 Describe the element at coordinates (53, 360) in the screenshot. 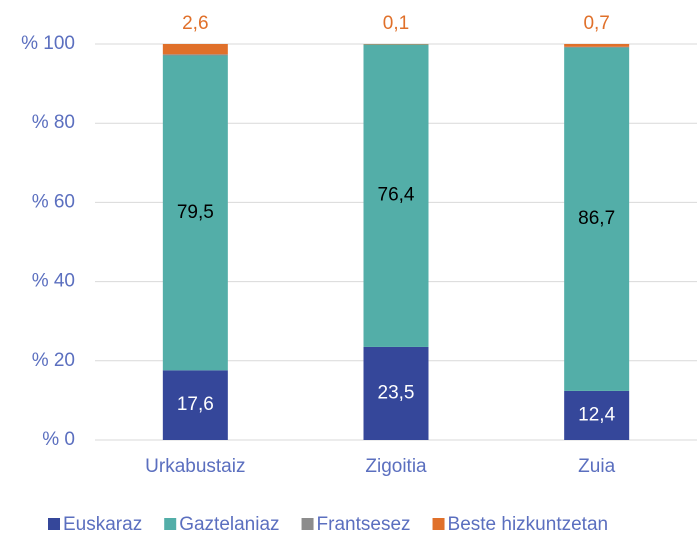

I see `y-tick-label: % 20` at that location.